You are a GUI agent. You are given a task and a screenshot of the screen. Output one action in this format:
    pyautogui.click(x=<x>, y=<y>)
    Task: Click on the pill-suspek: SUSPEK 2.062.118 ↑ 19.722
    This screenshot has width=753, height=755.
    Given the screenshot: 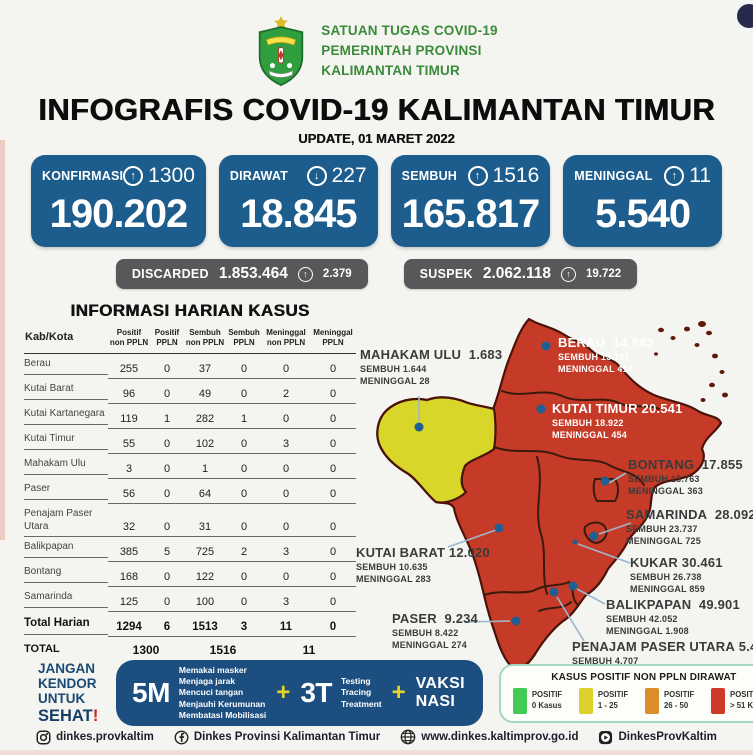 What is the action you would take?
    pyautogui.click(x=520, y=274)
    